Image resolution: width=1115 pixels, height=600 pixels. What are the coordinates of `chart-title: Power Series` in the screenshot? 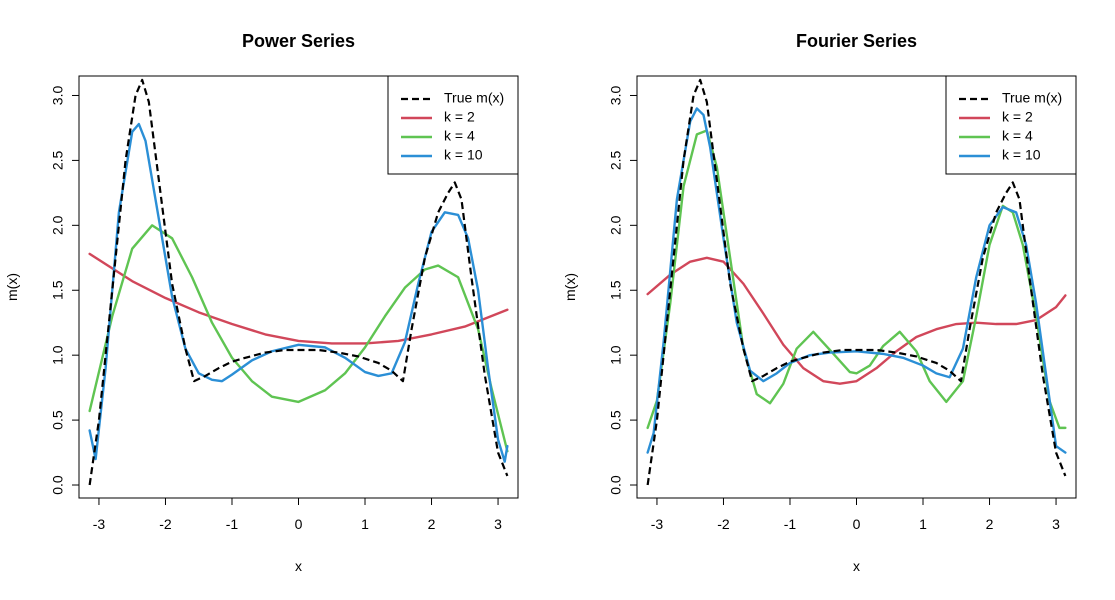 It's located at (298, 41).